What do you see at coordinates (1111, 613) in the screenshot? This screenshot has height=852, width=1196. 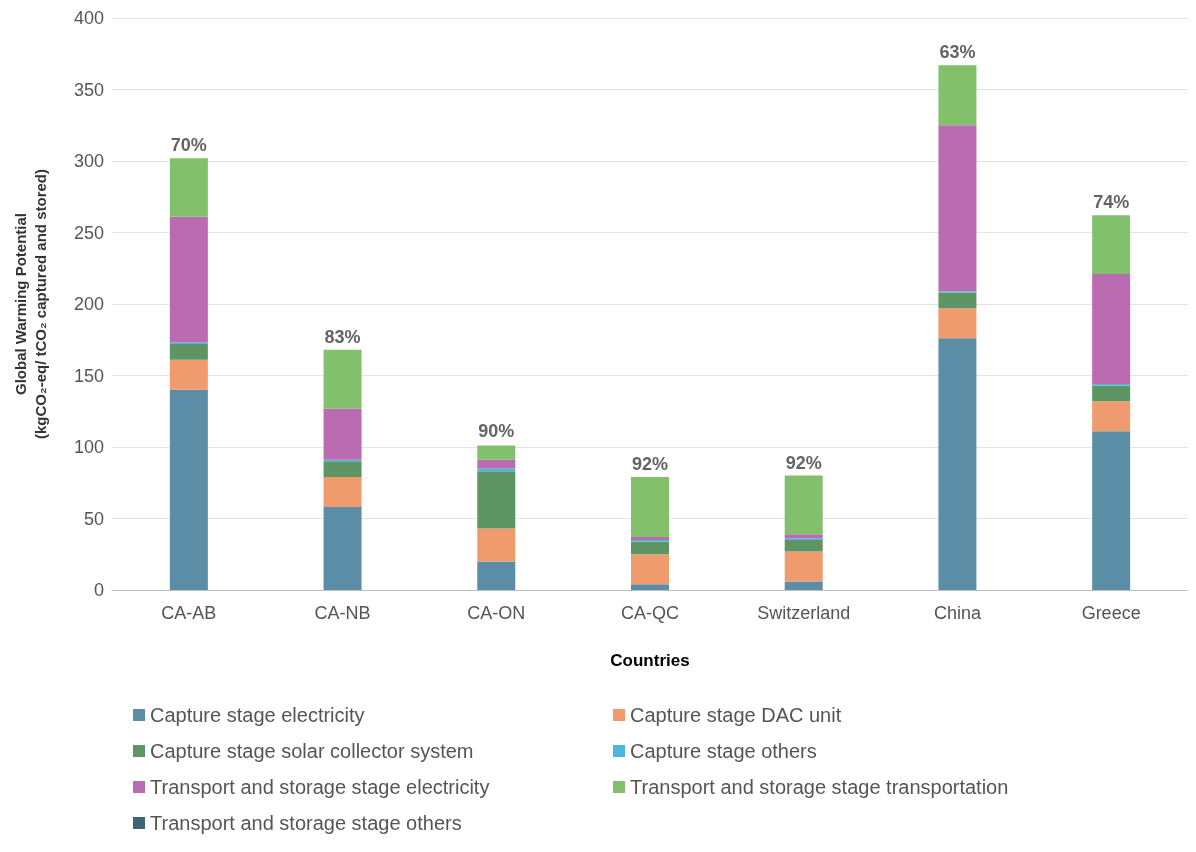 I see `x-tick-label: Greece` at bounding box center [1111, 613].